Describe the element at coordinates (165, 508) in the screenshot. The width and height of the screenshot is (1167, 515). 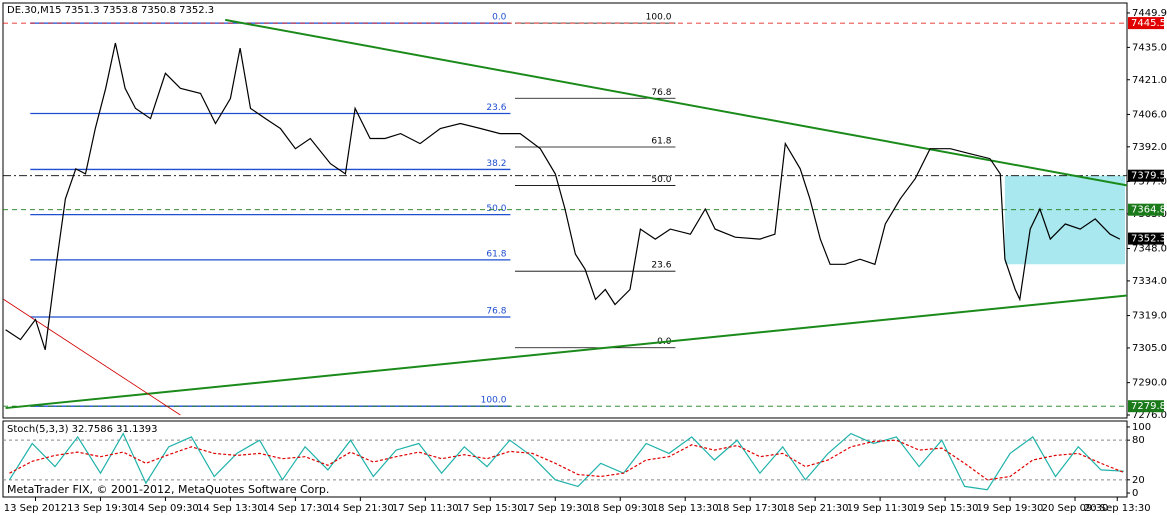
I see `x-tick-label: 14 Sep 09:30` at that location.